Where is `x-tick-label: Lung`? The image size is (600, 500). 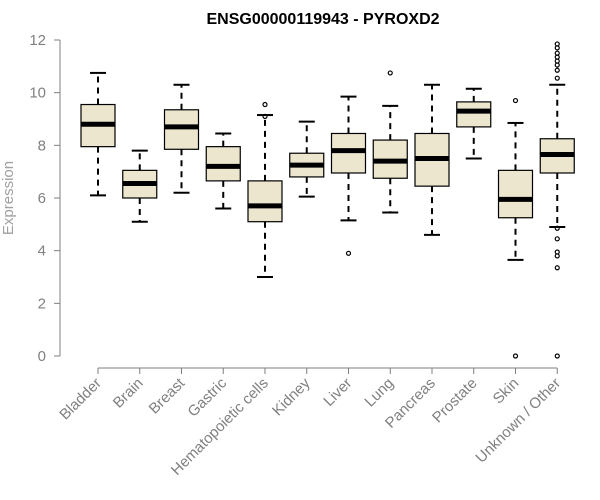 x-tick-label: Lung is located at coordinates (379, 393).